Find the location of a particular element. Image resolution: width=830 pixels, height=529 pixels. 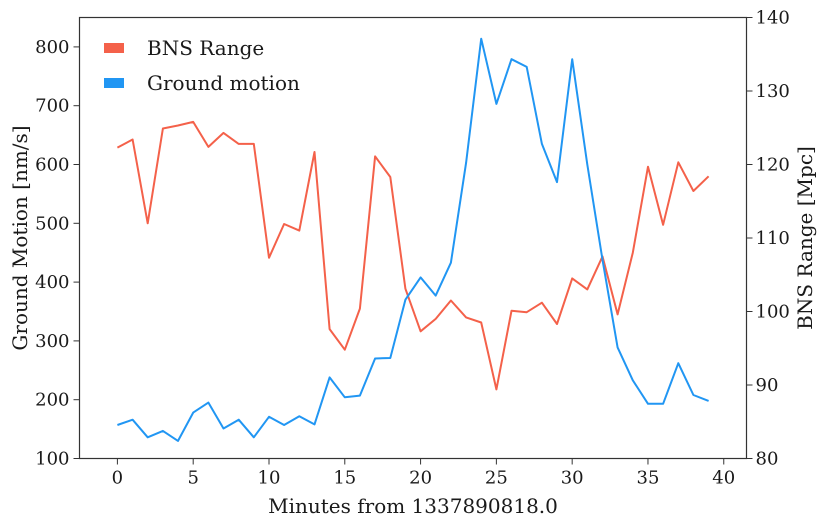

x-tick-label: 10 is located at coordinates (269, 478).